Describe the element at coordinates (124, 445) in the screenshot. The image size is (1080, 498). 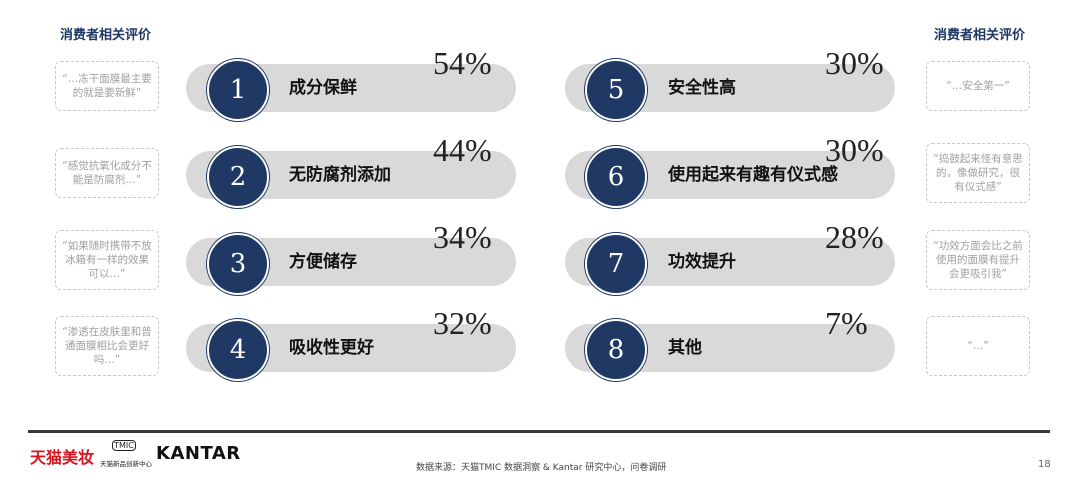
I see `tmic-logo: TMIC` at that location.